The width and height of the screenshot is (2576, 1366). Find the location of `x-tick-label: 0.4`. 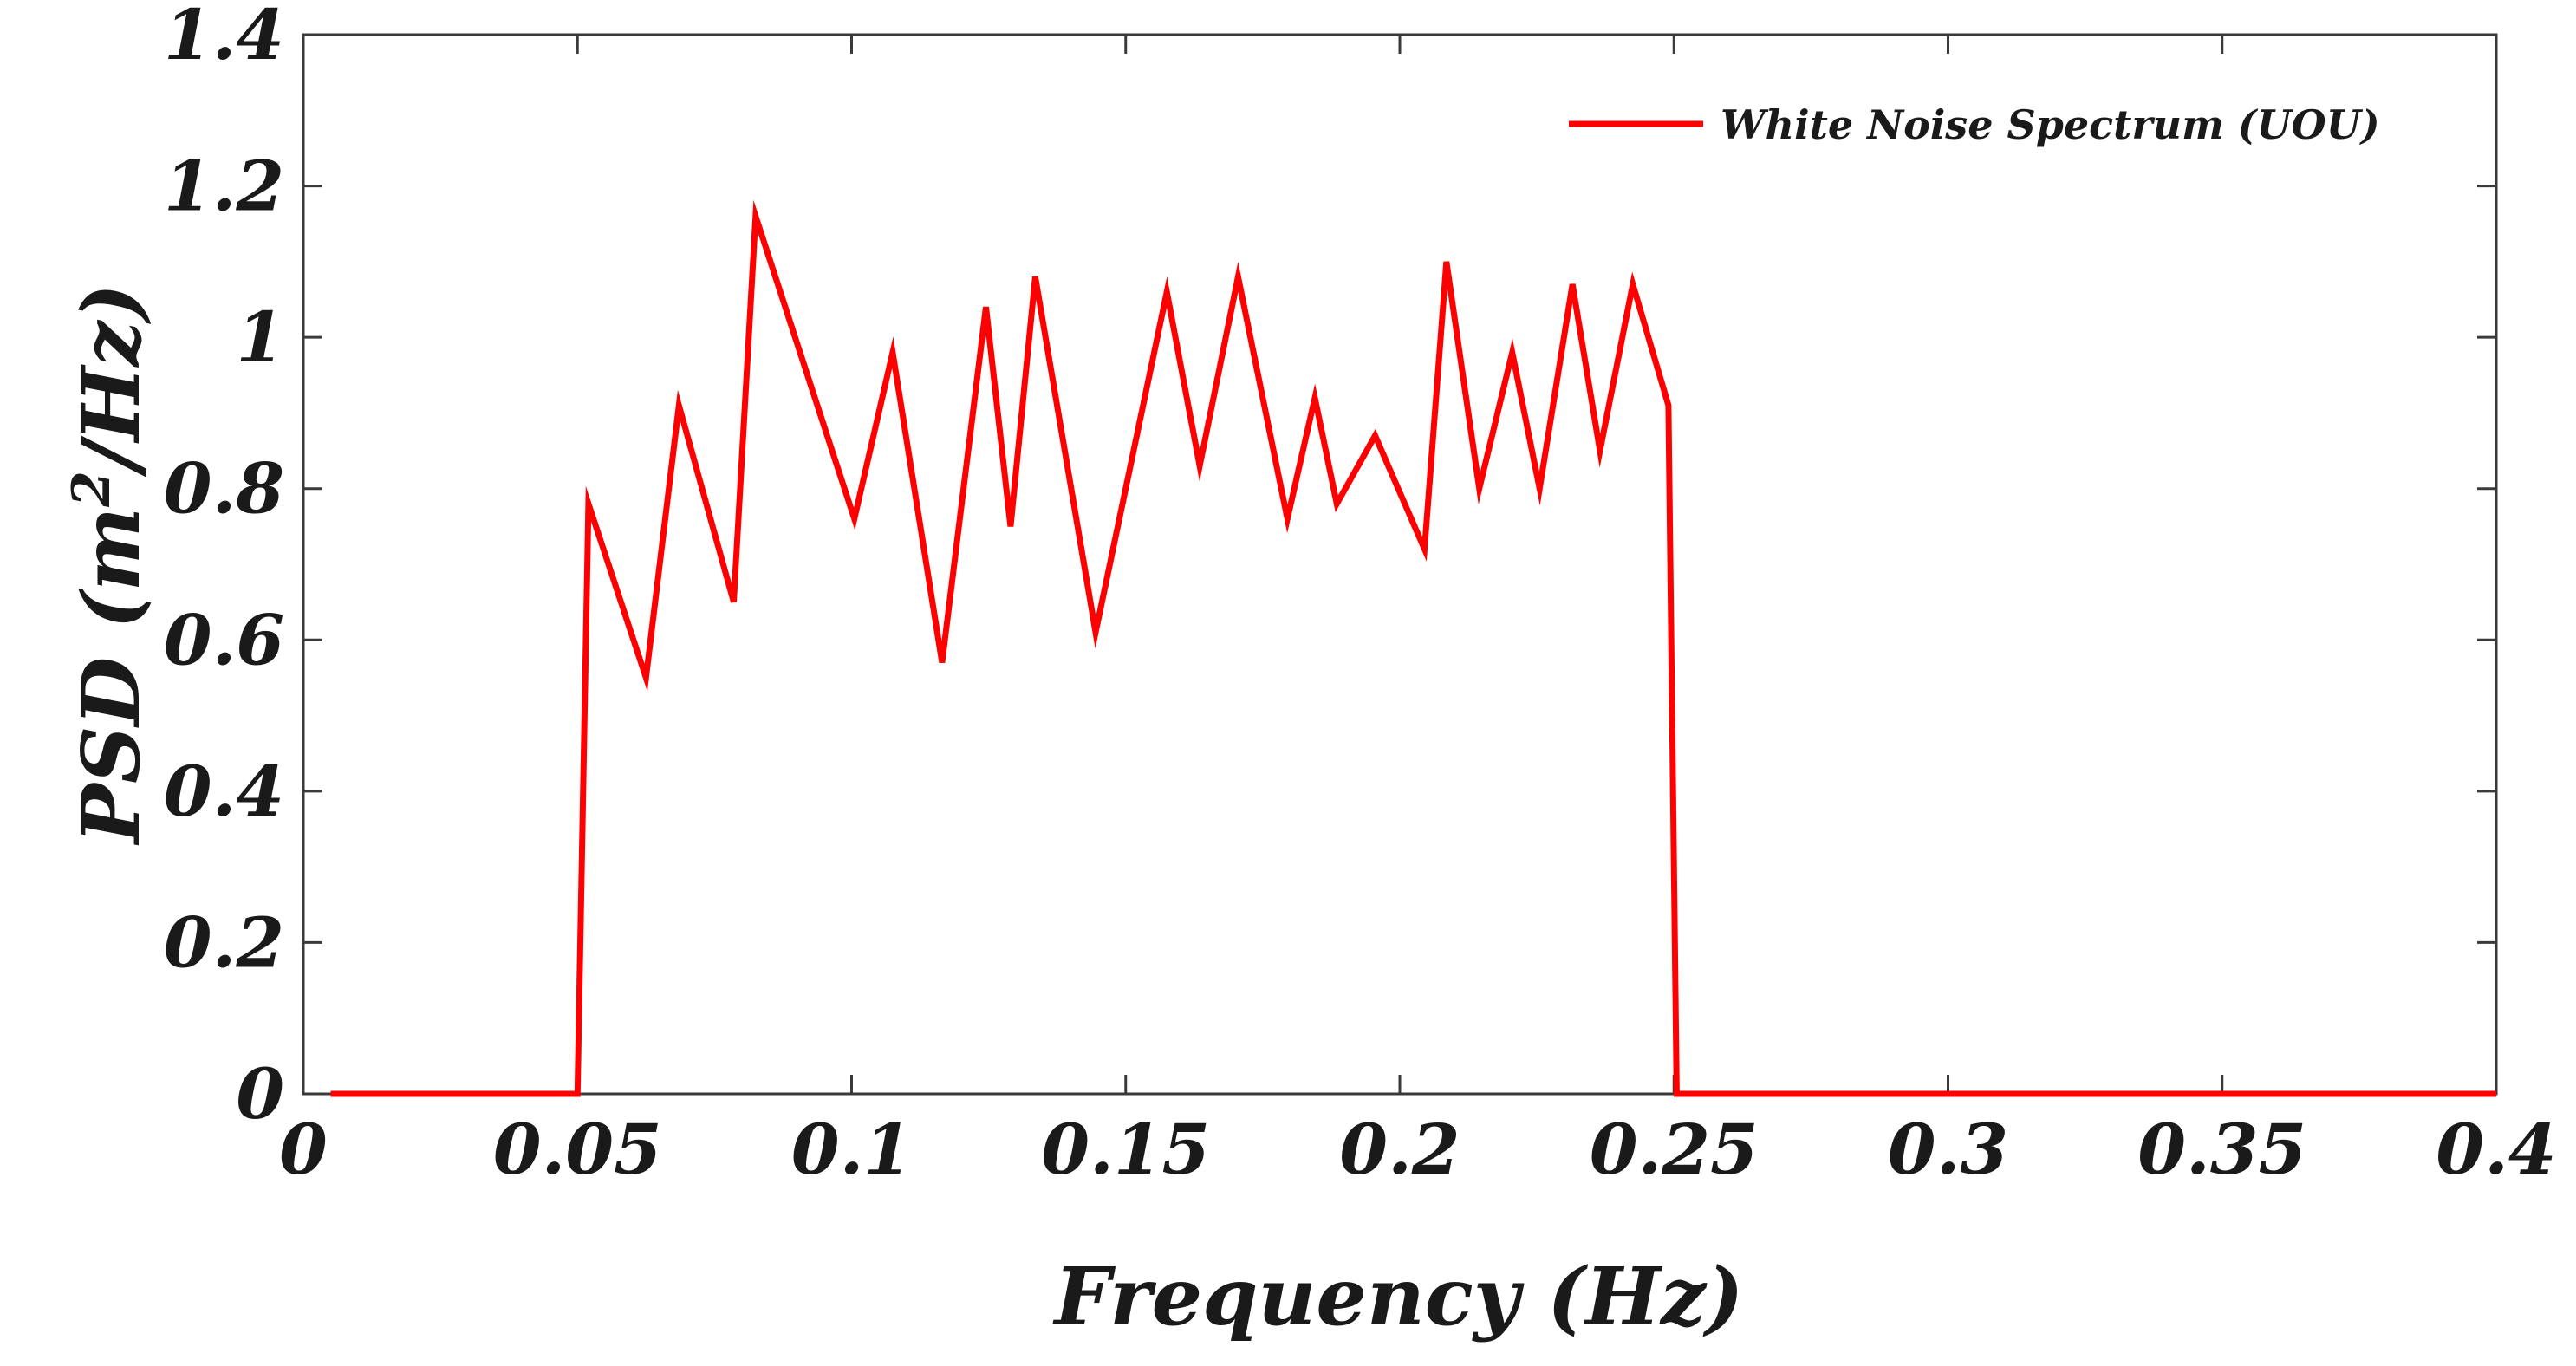

x-tick-label: 0.4 is located at coordinates (2496, 1149).